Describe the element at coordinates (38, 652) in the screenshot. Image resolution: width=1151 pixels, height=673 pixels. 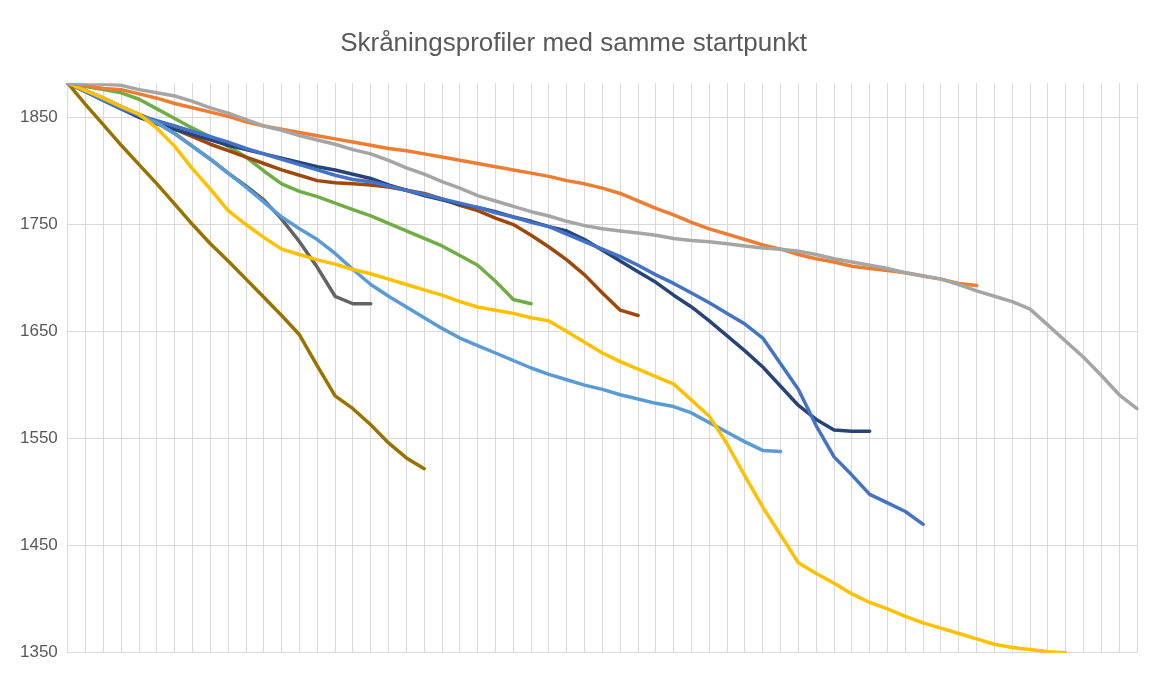
I see `y-tick-label: 1350` at that location.